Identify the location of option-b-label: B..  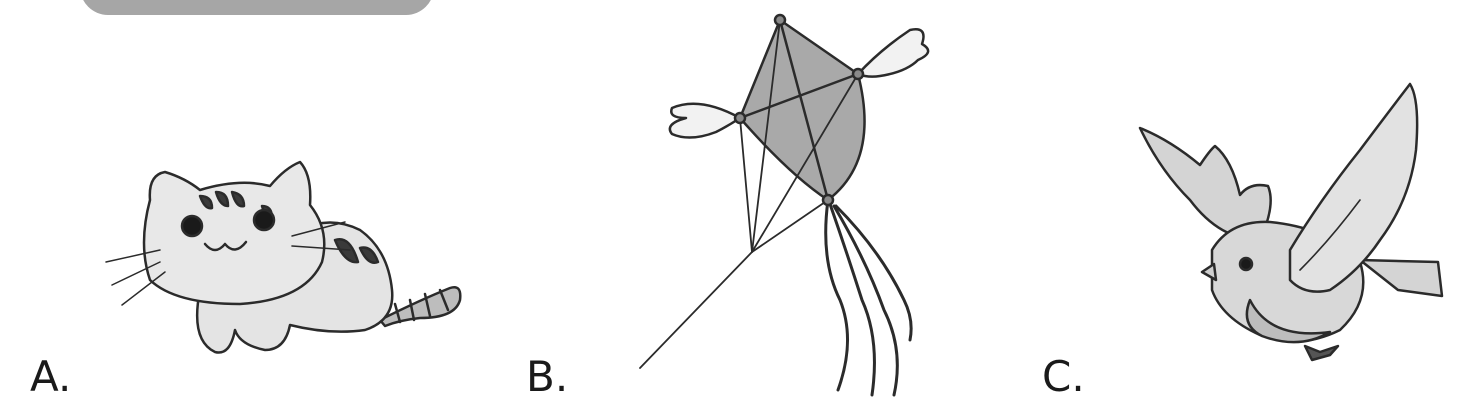
(547, 376).